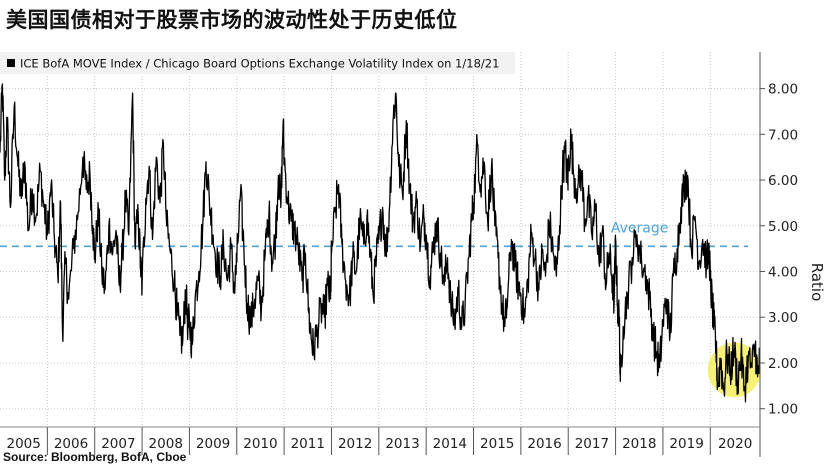 The image size is (831, 467). Describe the element at coordinates (640, 228) in the screenshot. I see `average-label: Average` at that location.